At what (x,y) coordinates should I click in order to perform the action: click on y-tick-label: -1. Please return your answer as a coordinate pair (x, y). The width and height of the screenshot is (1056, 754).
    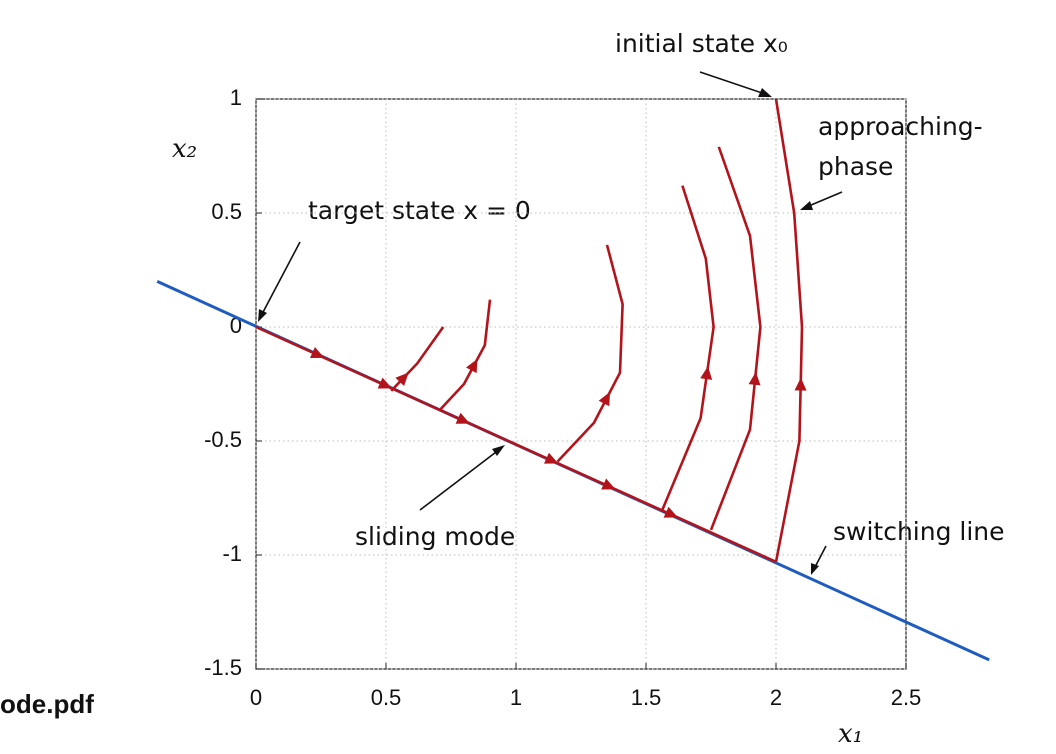
    Looking at the image, I should click on (232, 553).